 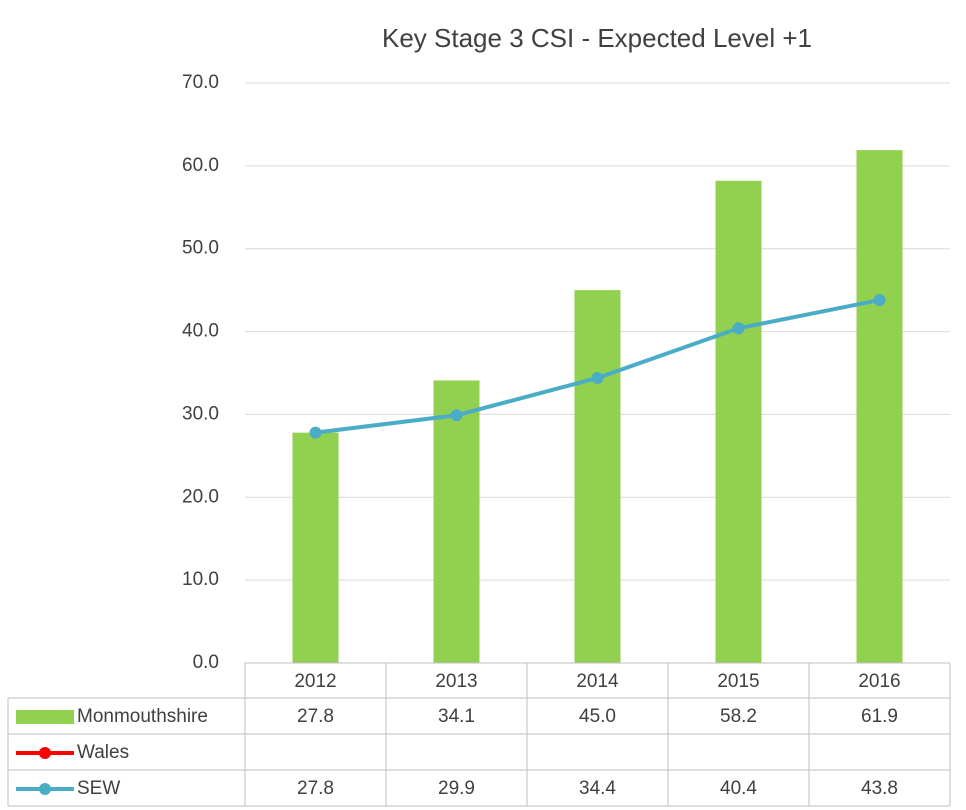 What do you see at coordinates (456, 716) in the screenshot?
I see `table-value: 34.1` at bounding box center [456, 716].